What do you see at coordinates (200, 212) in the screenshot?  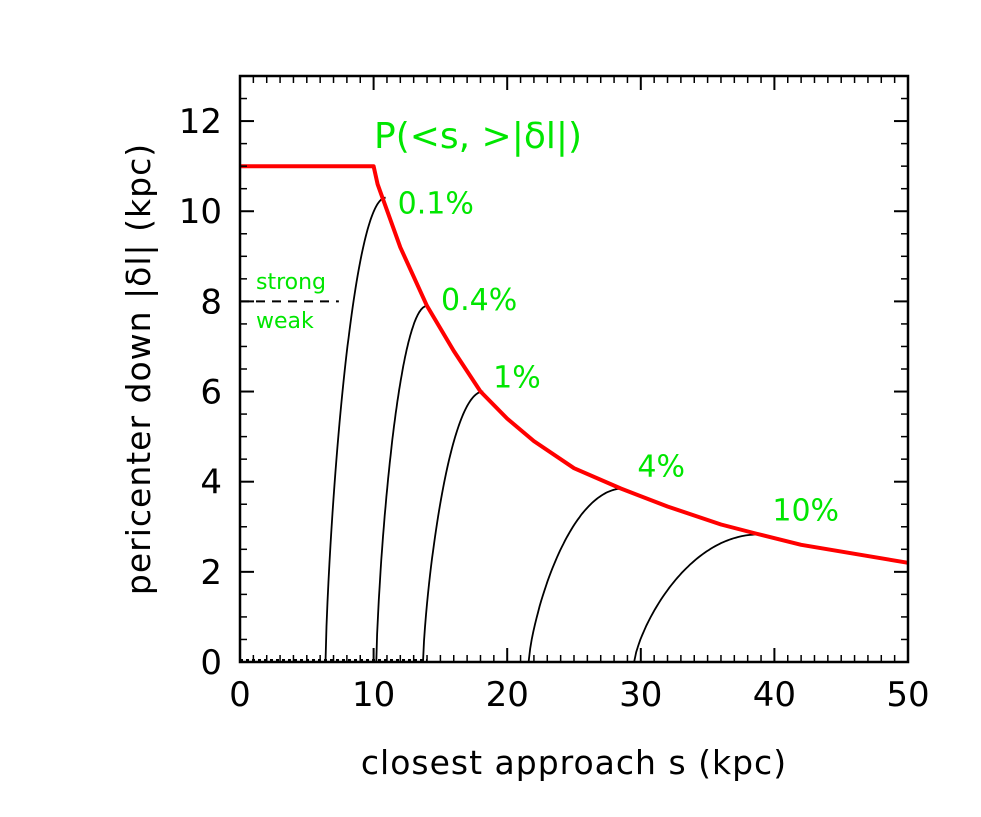 I see `y-tick-label: 10` at bounding box center [200, 212].